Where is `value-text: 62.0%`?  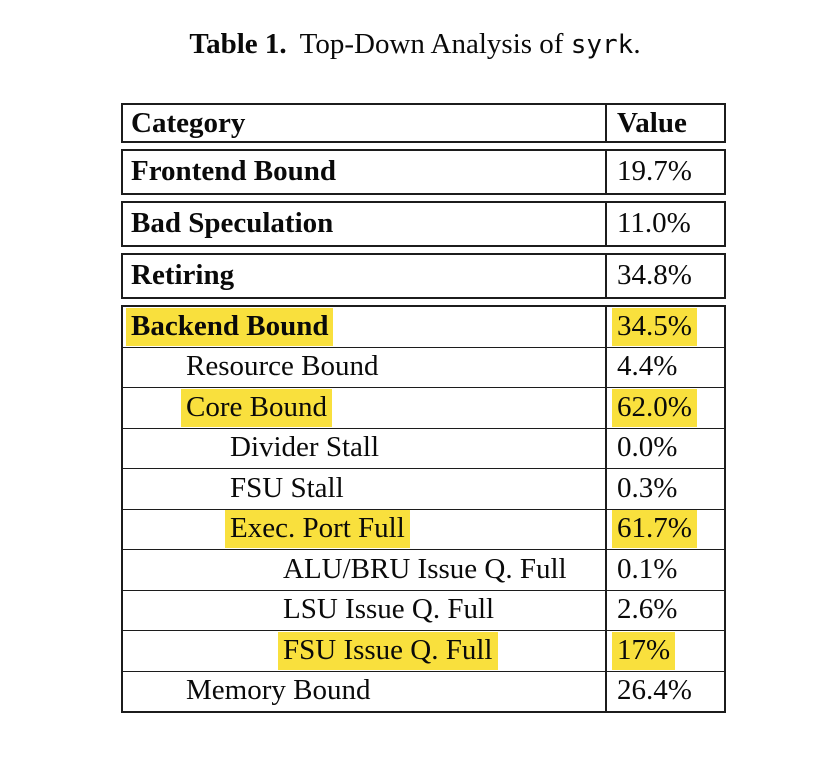
value-text: 62.0% is located at coordinates (654, 407).